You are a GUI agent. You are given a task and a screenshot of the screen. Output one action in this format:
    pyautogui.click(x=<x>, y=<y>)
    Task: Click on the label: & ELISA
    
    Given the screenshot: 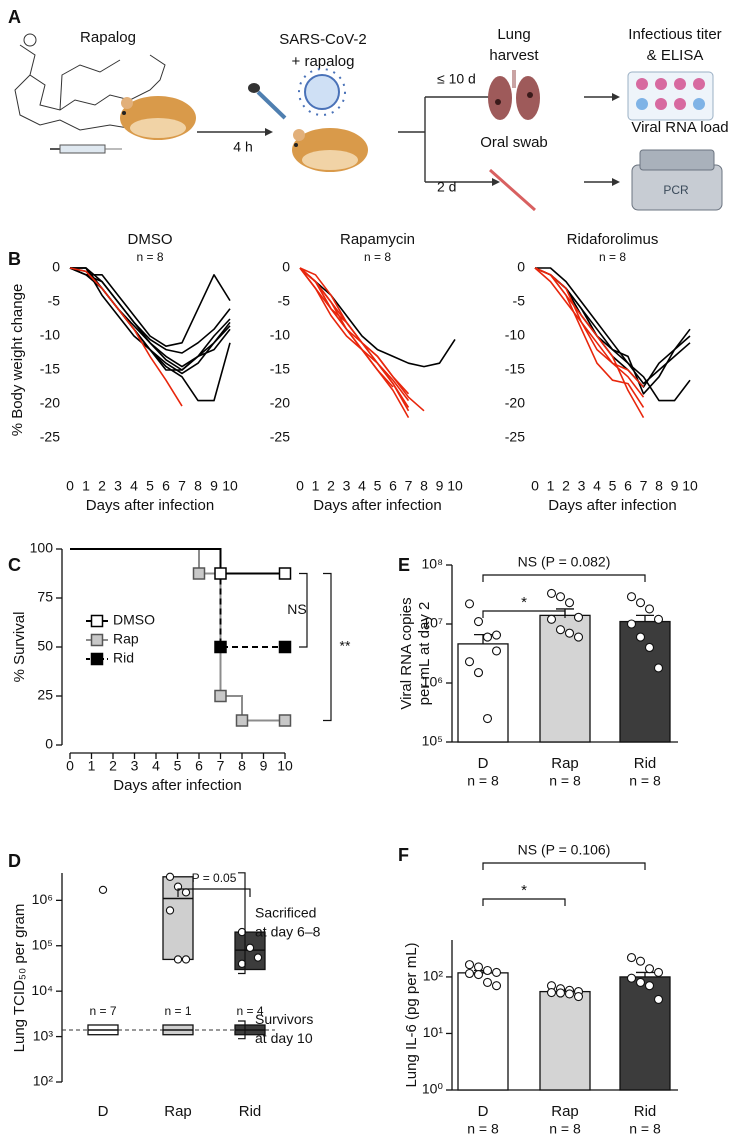 What is the action you would take?
    pyautogui.click(x=675, y=55)
    